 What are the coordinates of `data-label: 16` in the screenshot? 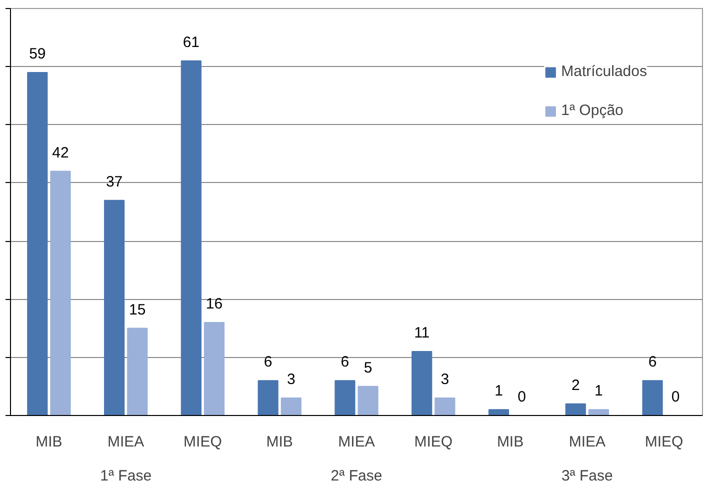 It's located at (214, 303).